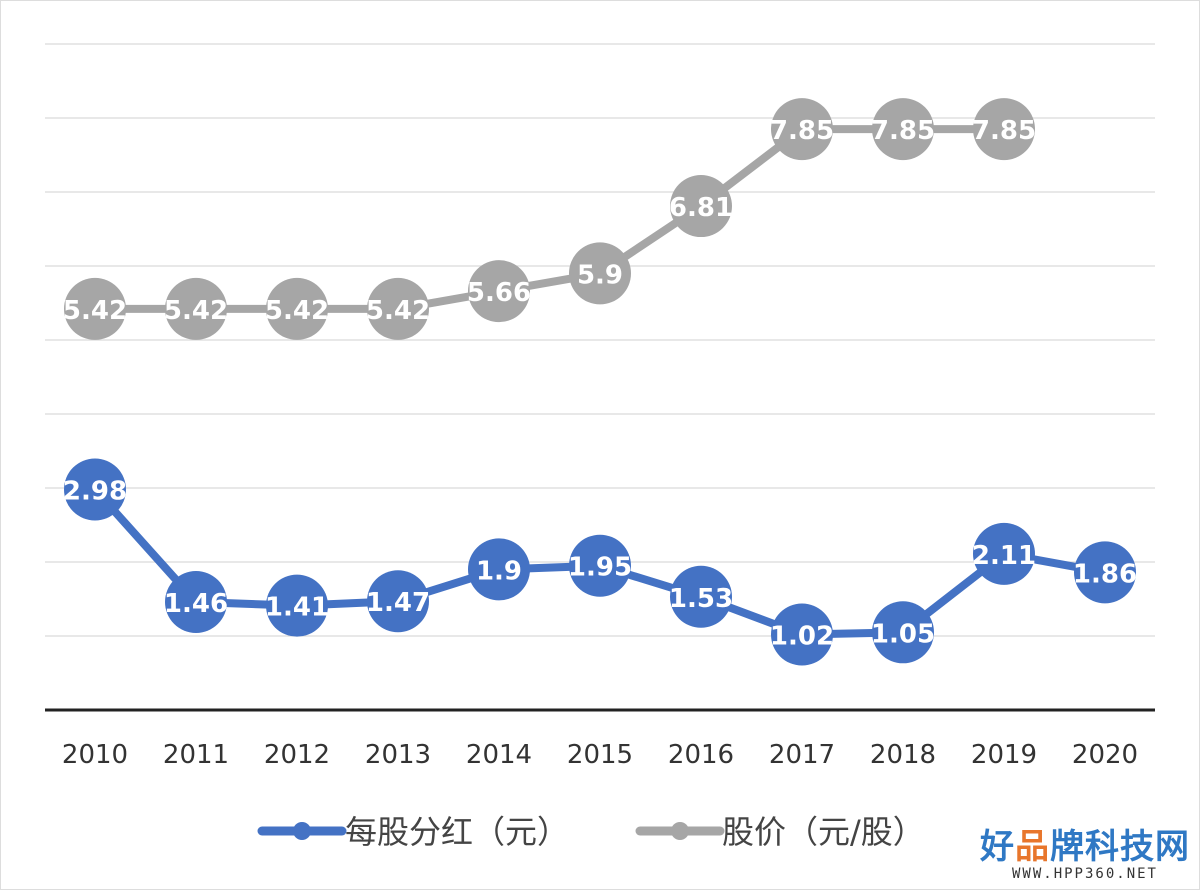 This screenshot has height=890, width=1200. Describe the element at coordinates (701, 755) in the screenshot. I see `x-tick-label: 2016` at that location.